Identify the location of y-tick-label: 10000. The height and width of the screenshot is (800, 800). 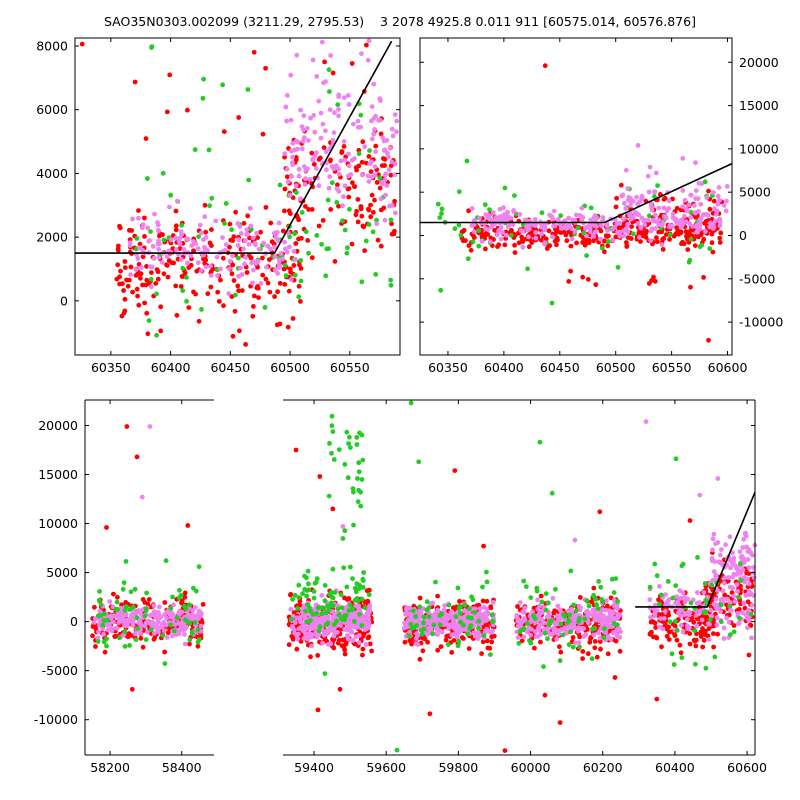
(759, 148).